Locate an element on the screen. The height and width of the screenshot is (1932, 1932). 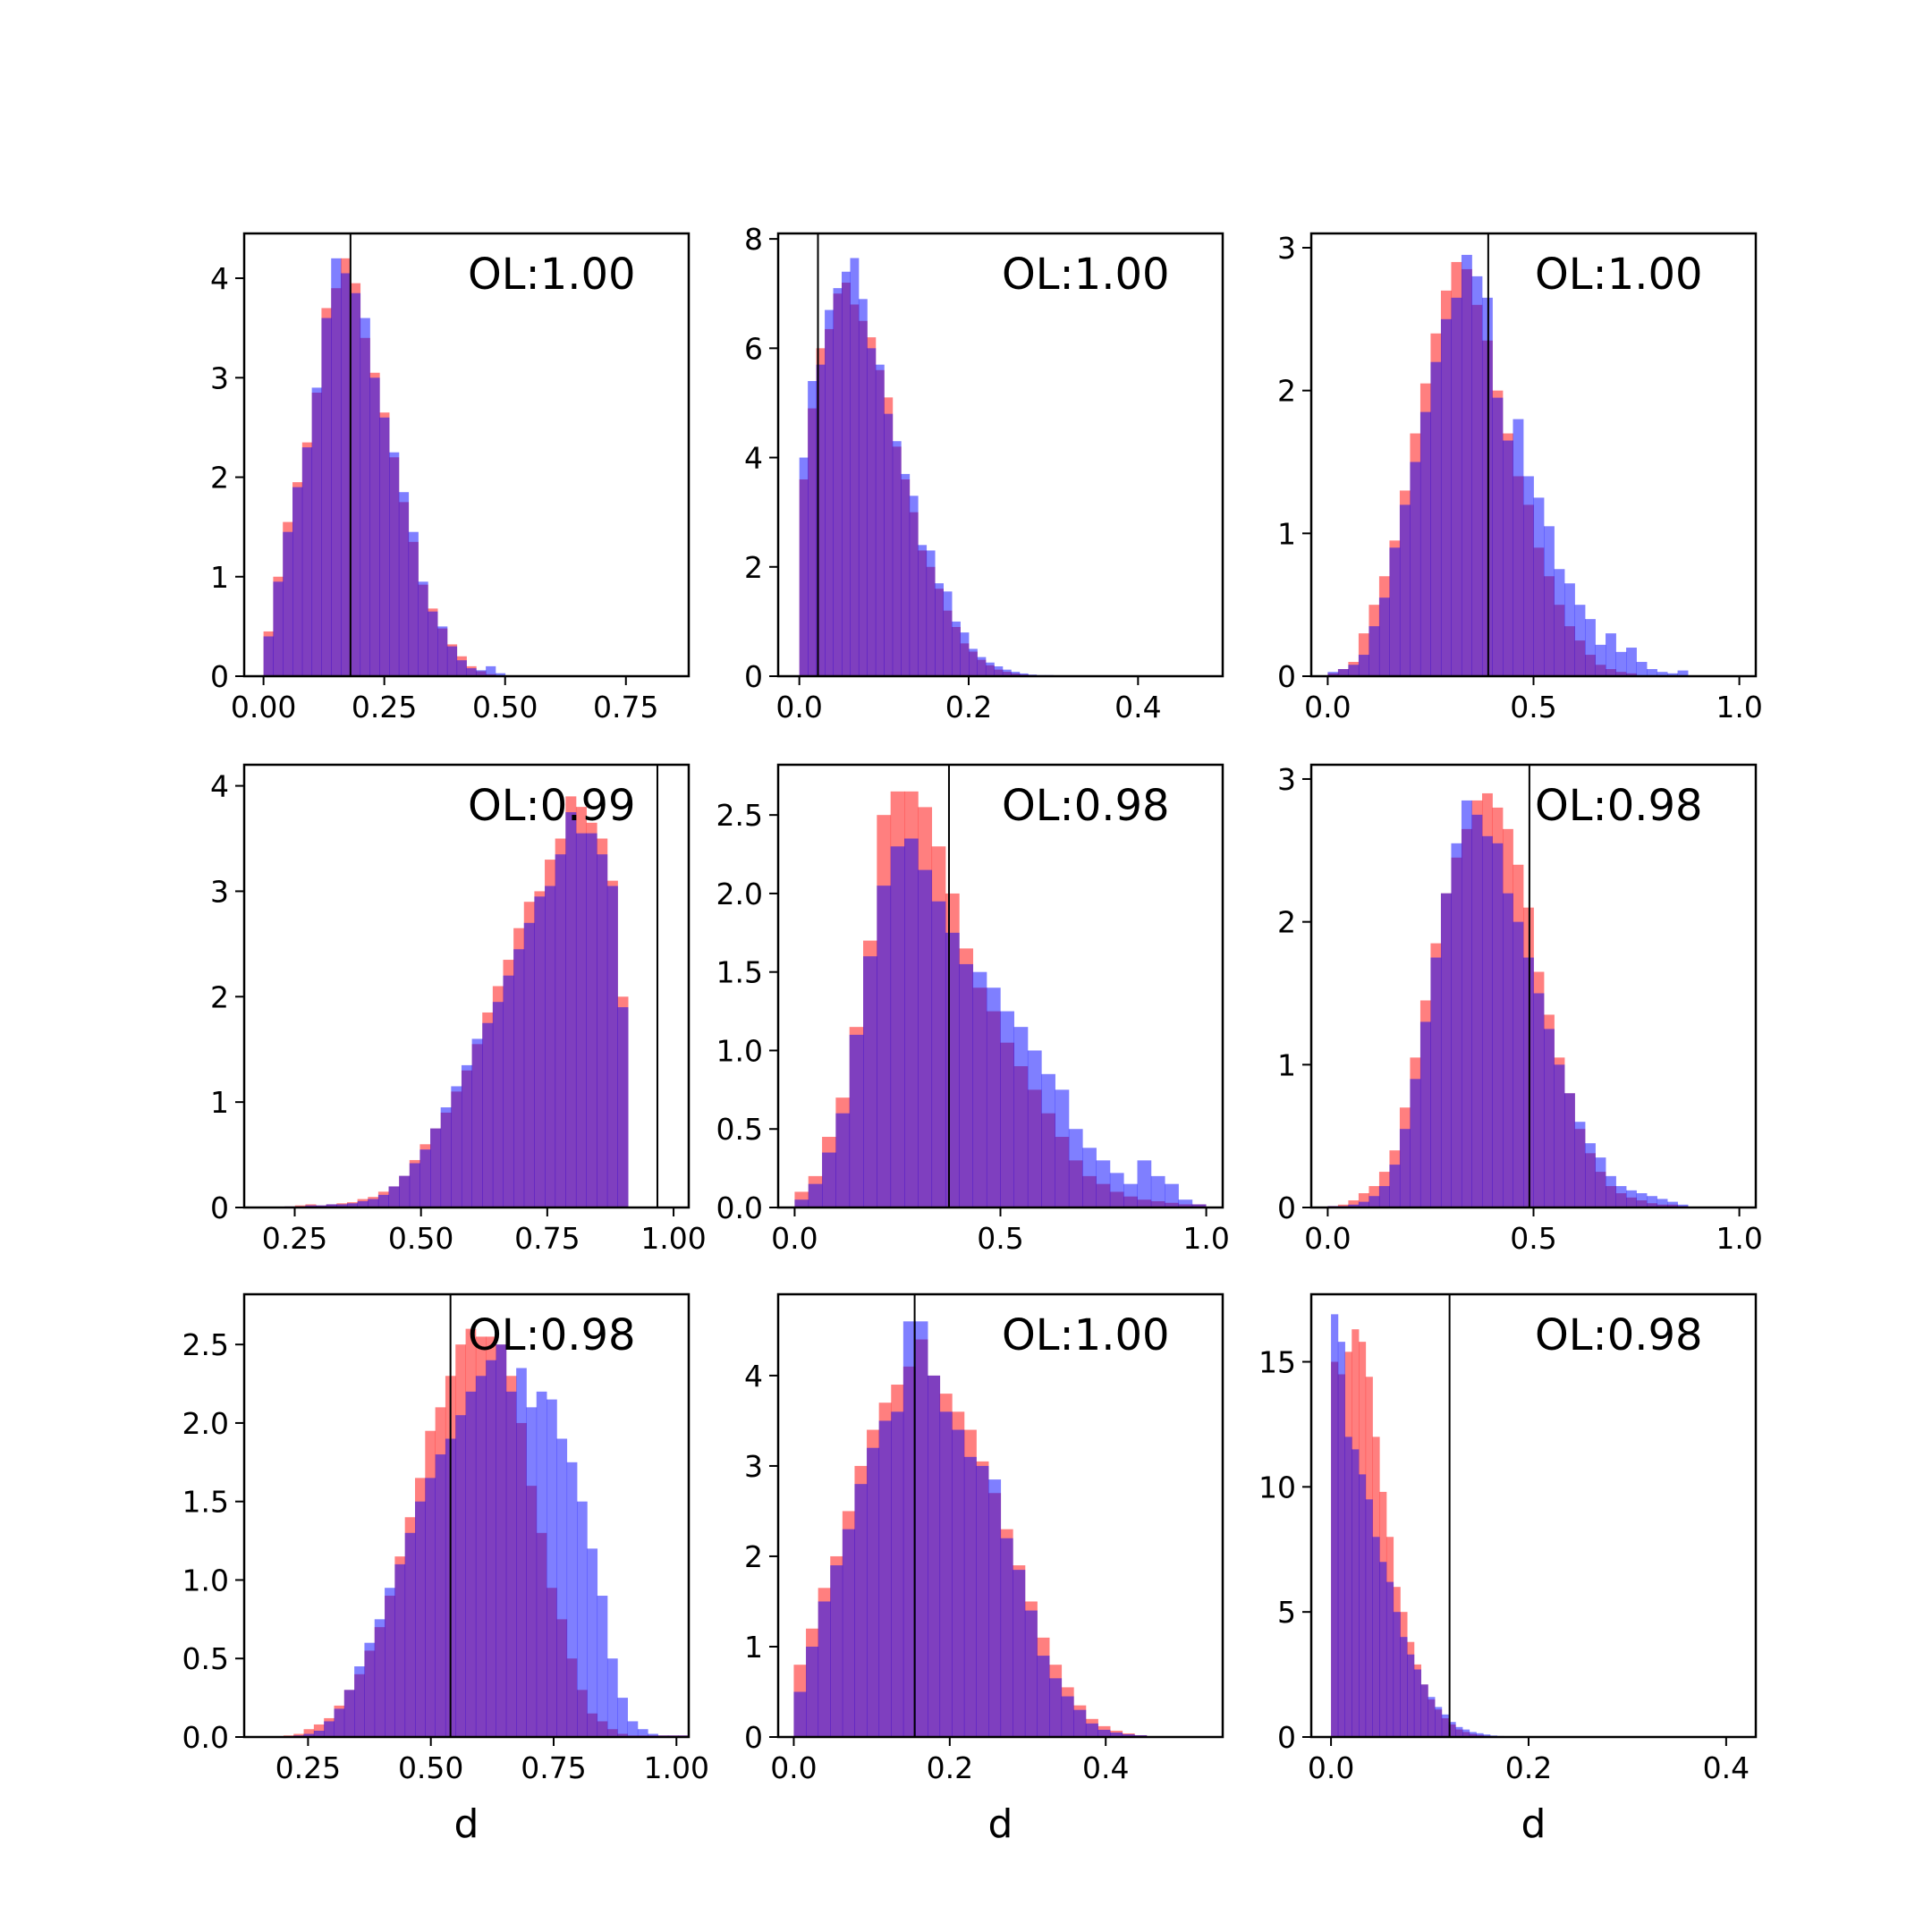
x-tick-label: 0.0 is located at coordinates (798, 707).